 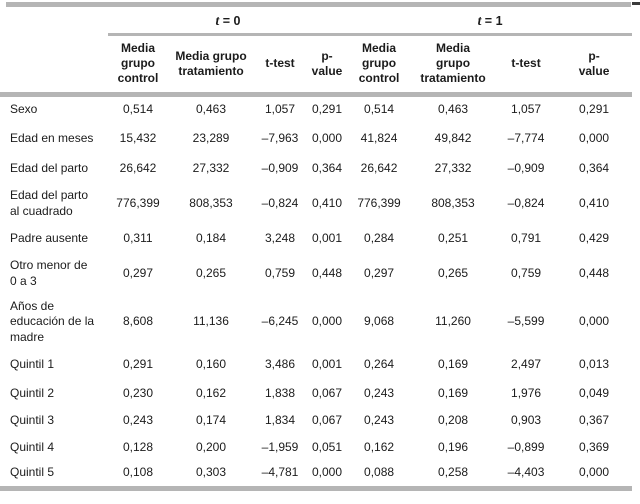 What do you see at coordinates (211, 364) in the screenshot?
I see `cell-value: 0,160` at bounding box center [211, 364].